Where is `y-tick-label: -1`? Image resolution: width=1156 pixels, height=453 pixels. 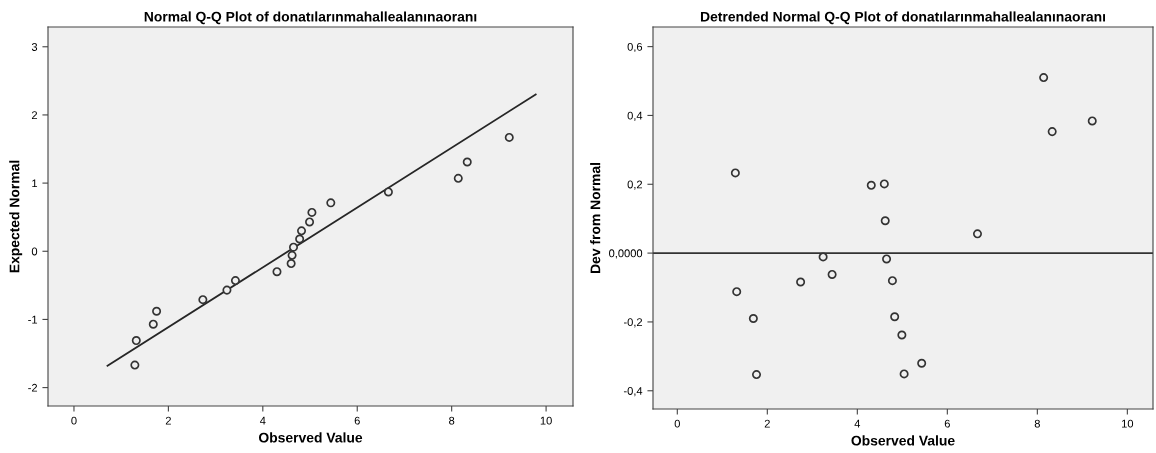
y-tick-label: -1 is located at coordinates (33, 319).